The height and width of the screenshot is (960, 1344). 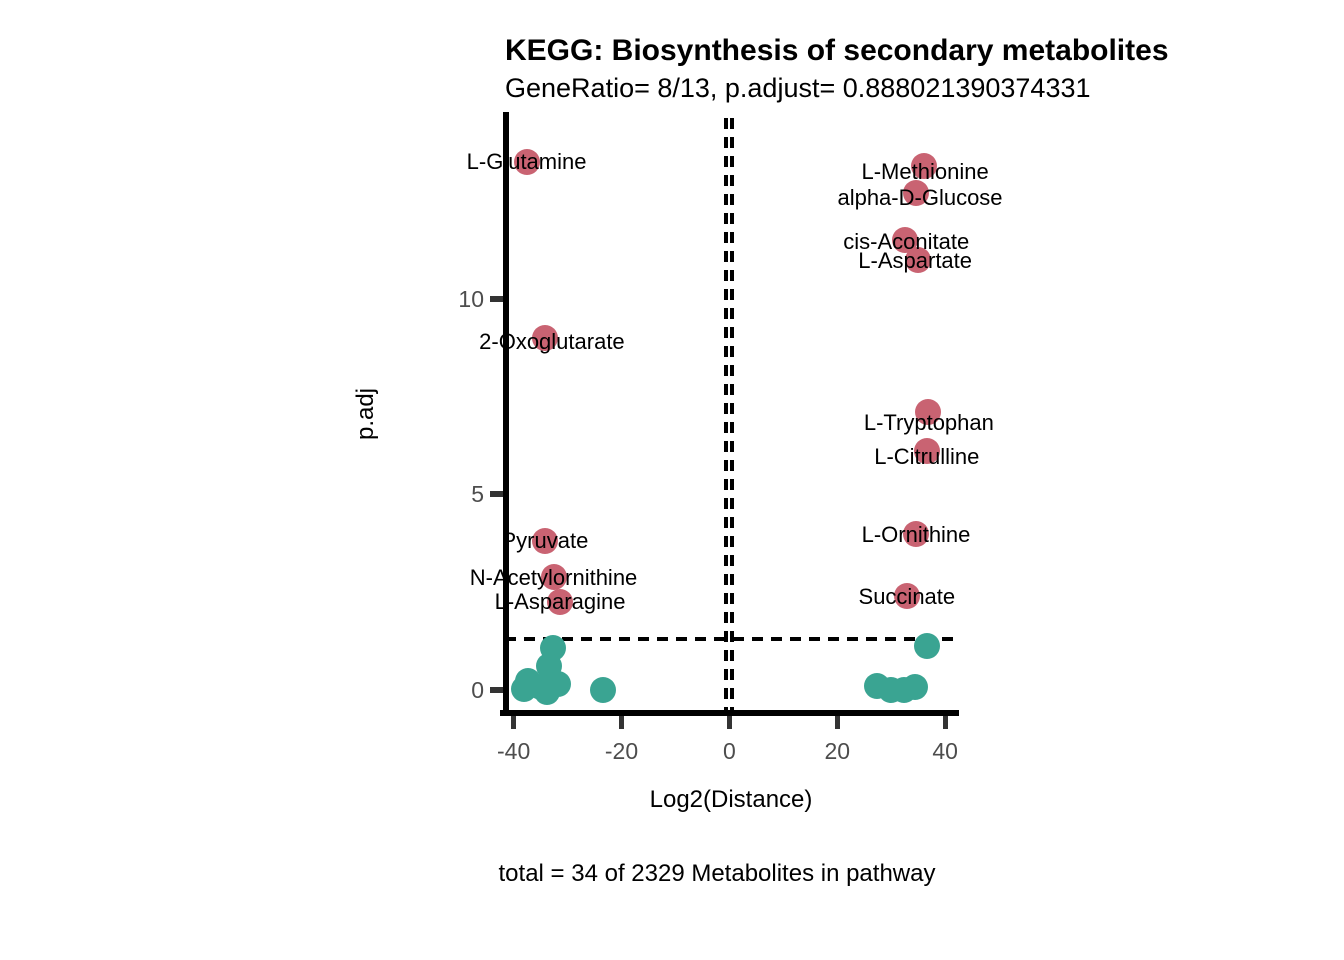 I want to click on point-label: L-Ornithine, so click(x=916, y=534).